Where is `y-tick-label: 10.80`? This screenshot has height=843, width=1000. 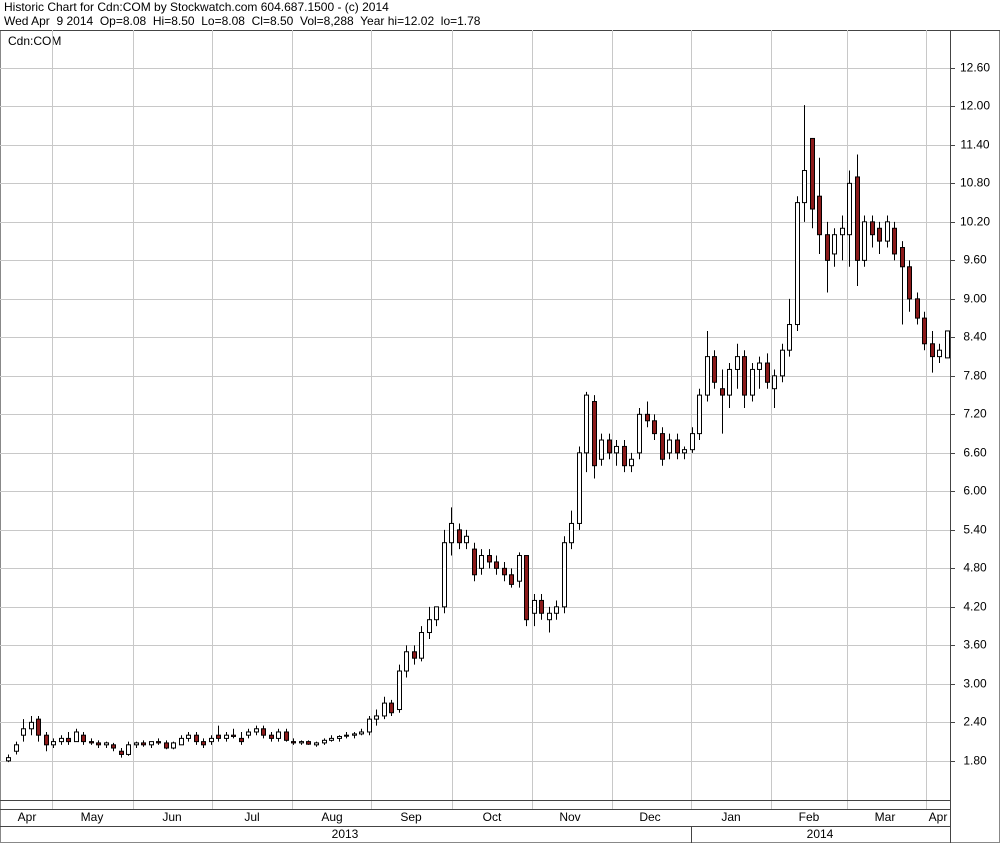
y-tick-label: 10.80 is located at coordinates (975, 183).